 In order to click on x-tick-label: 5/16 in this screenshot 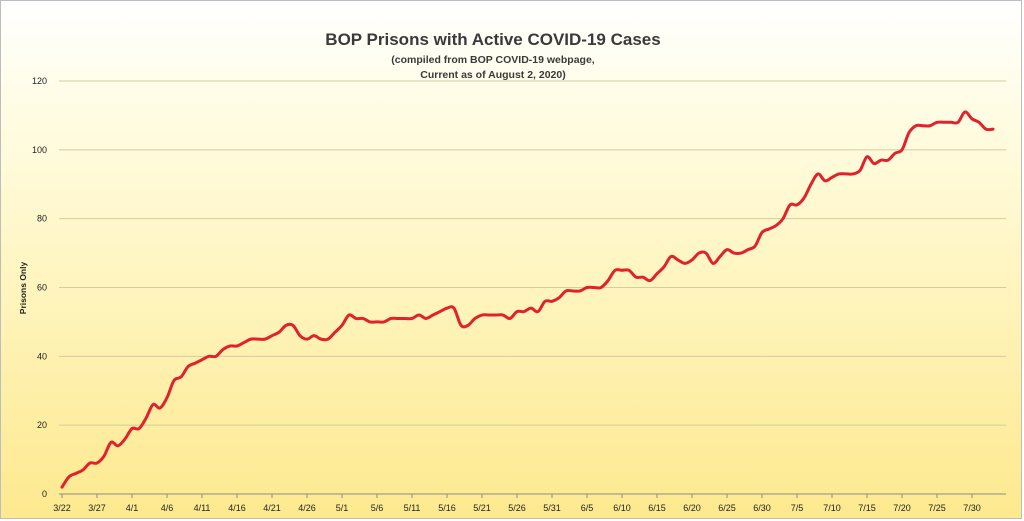, I will do `click(447, 508)`.